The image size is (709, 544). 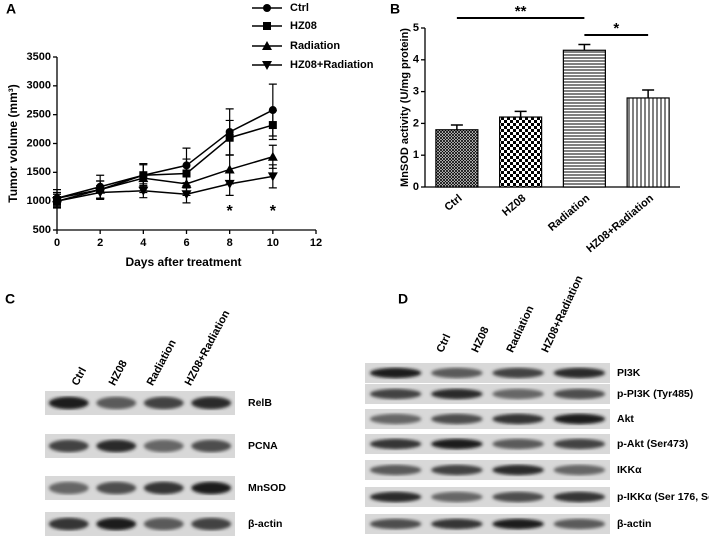 What do you see at coordinates (39, 57) in the screenshot?
I see `y-tick-label: 3500` at bounding box center [39, 57].